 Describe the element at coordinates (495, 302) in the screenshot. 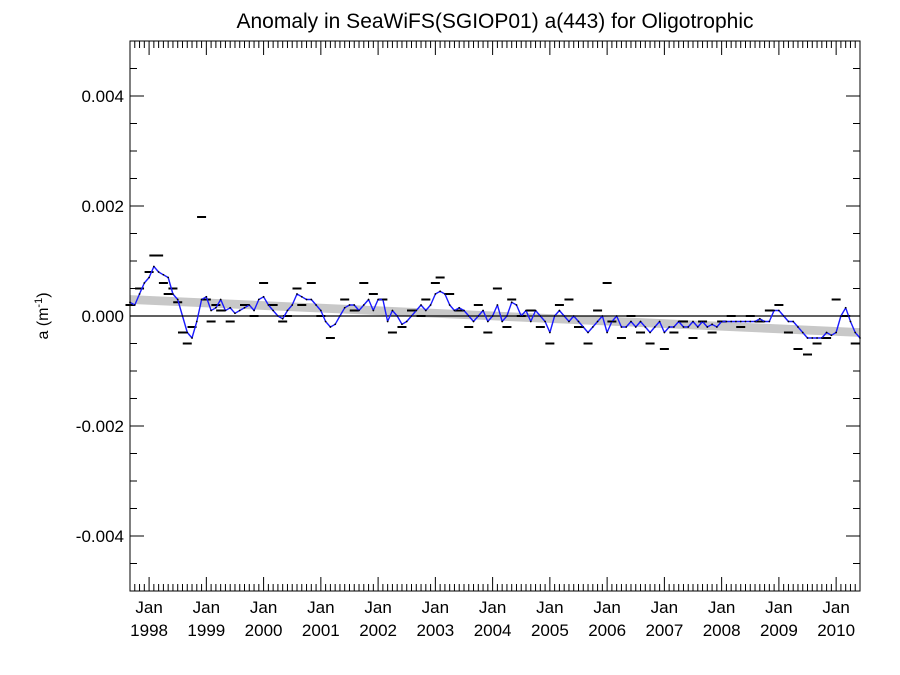

I see `smoothed-series` at that location.